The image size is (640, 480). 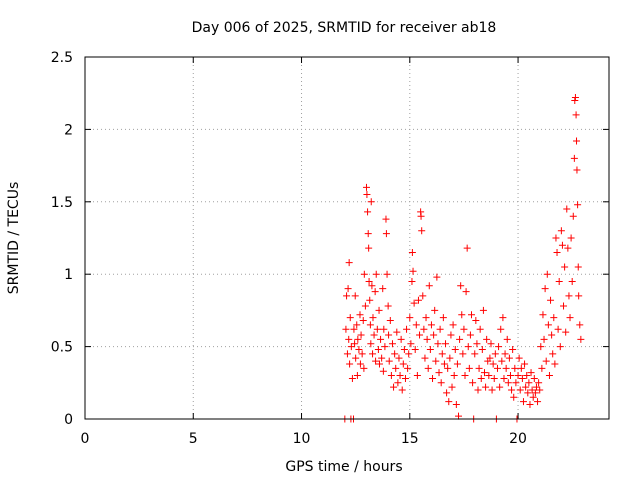 What do you see at coordinates (68, 275) in the screenshot?
I see `y-tick-label: 1` at bounding box center [68, 275].